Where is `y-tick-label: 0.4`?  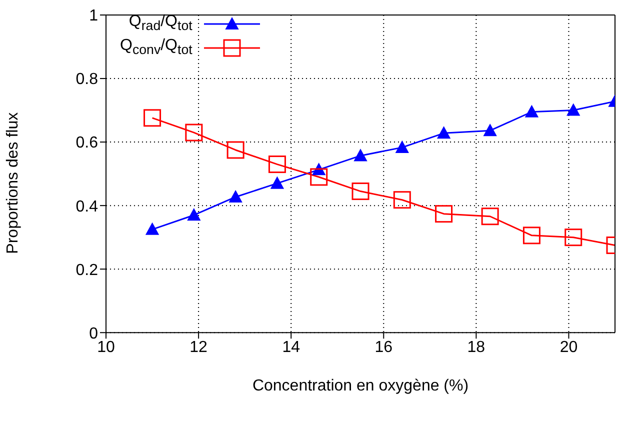 y-tick-label: 0.4 is located at coordinates (87, 207).